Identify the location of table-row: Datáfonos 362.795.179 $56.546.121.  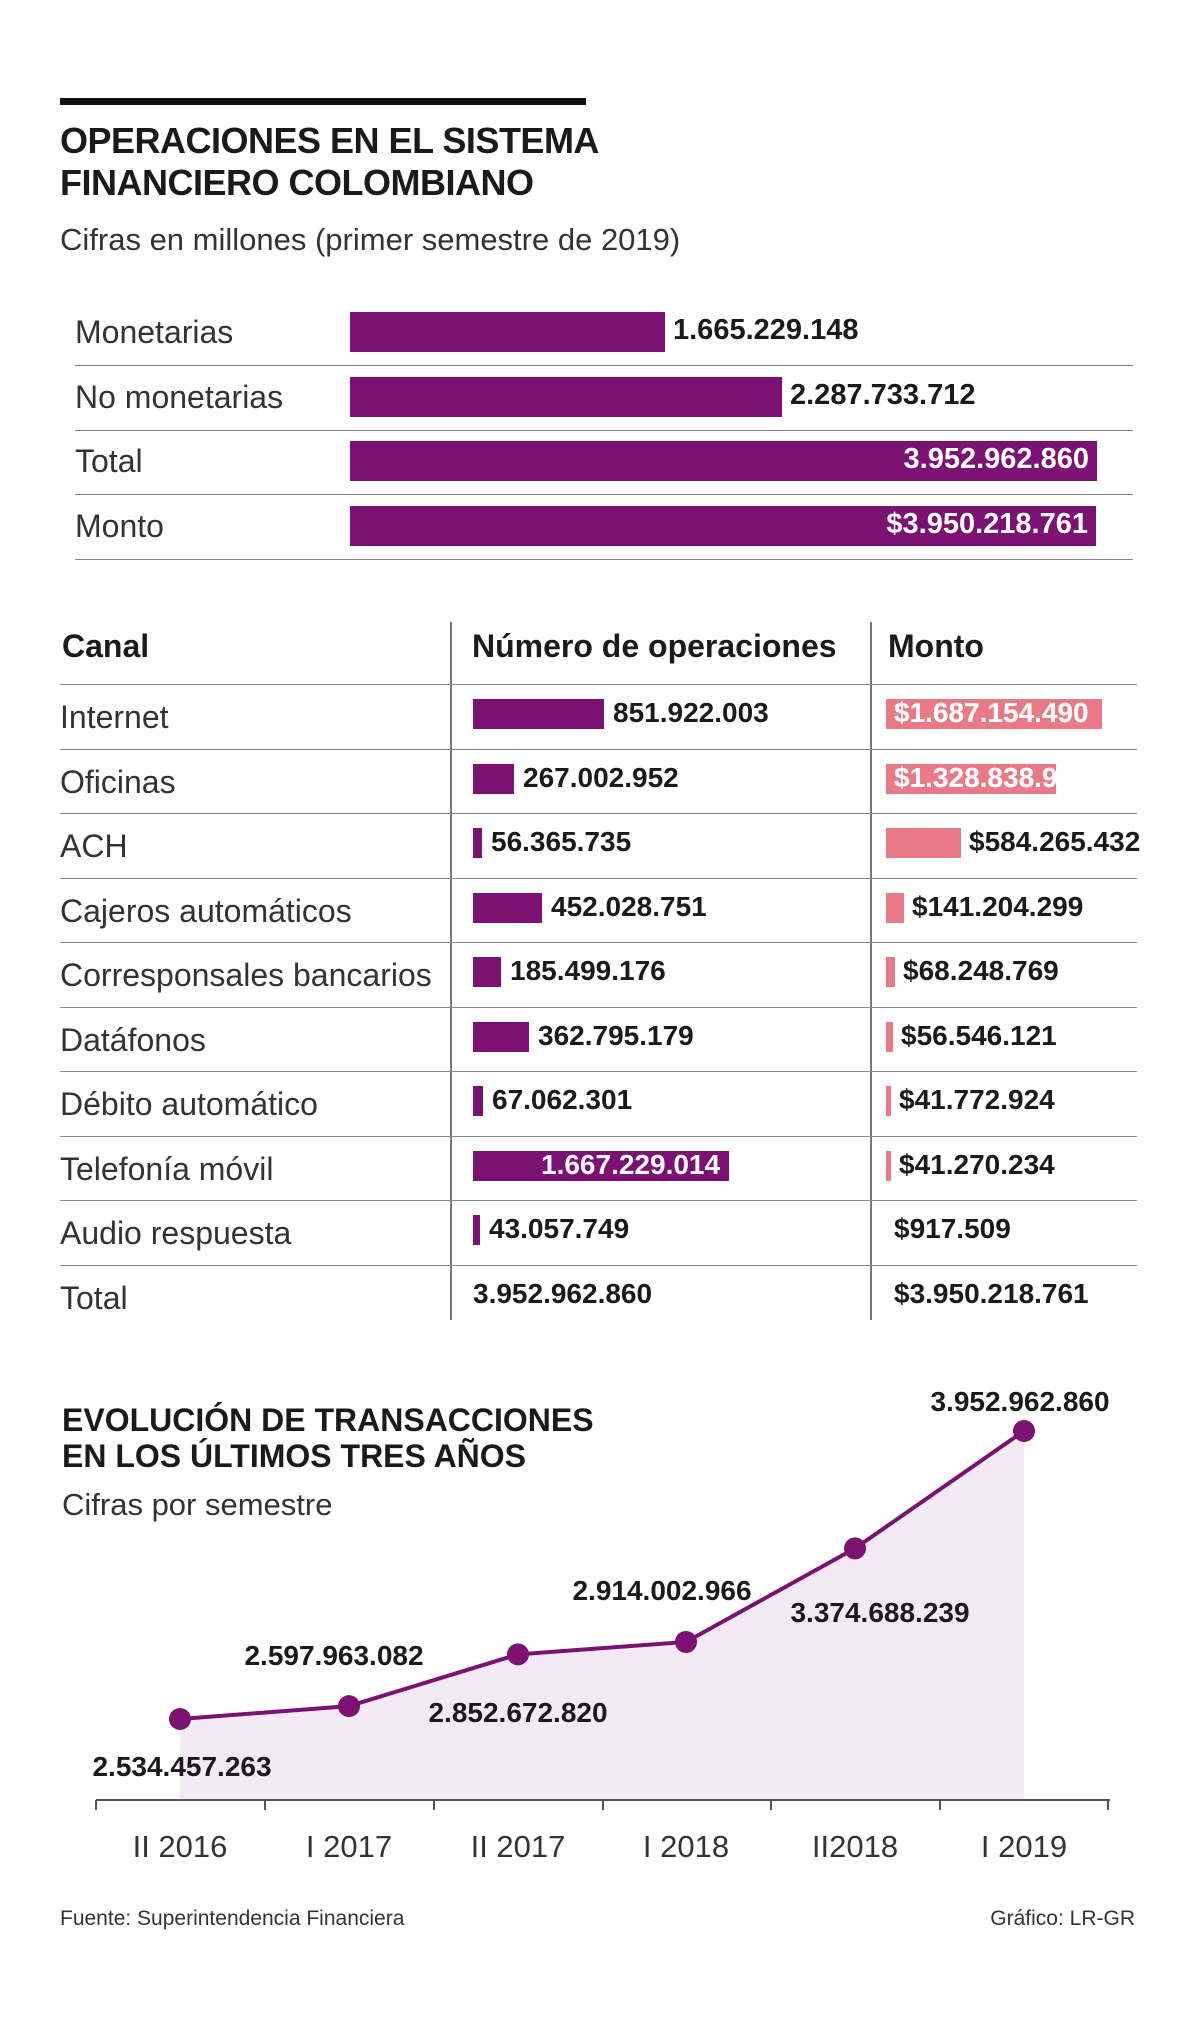
(598, 1039).